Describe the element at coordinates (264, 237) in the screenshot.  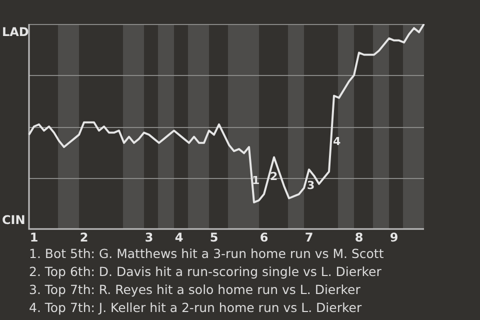
I see `x-tick-label: 6` at that location.